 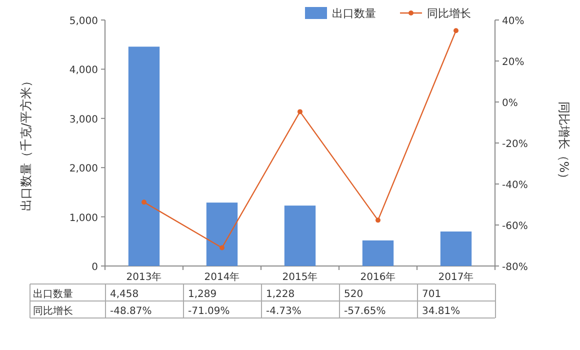 I want to click on y-tick-label: 0, so click(x=95, y=267).